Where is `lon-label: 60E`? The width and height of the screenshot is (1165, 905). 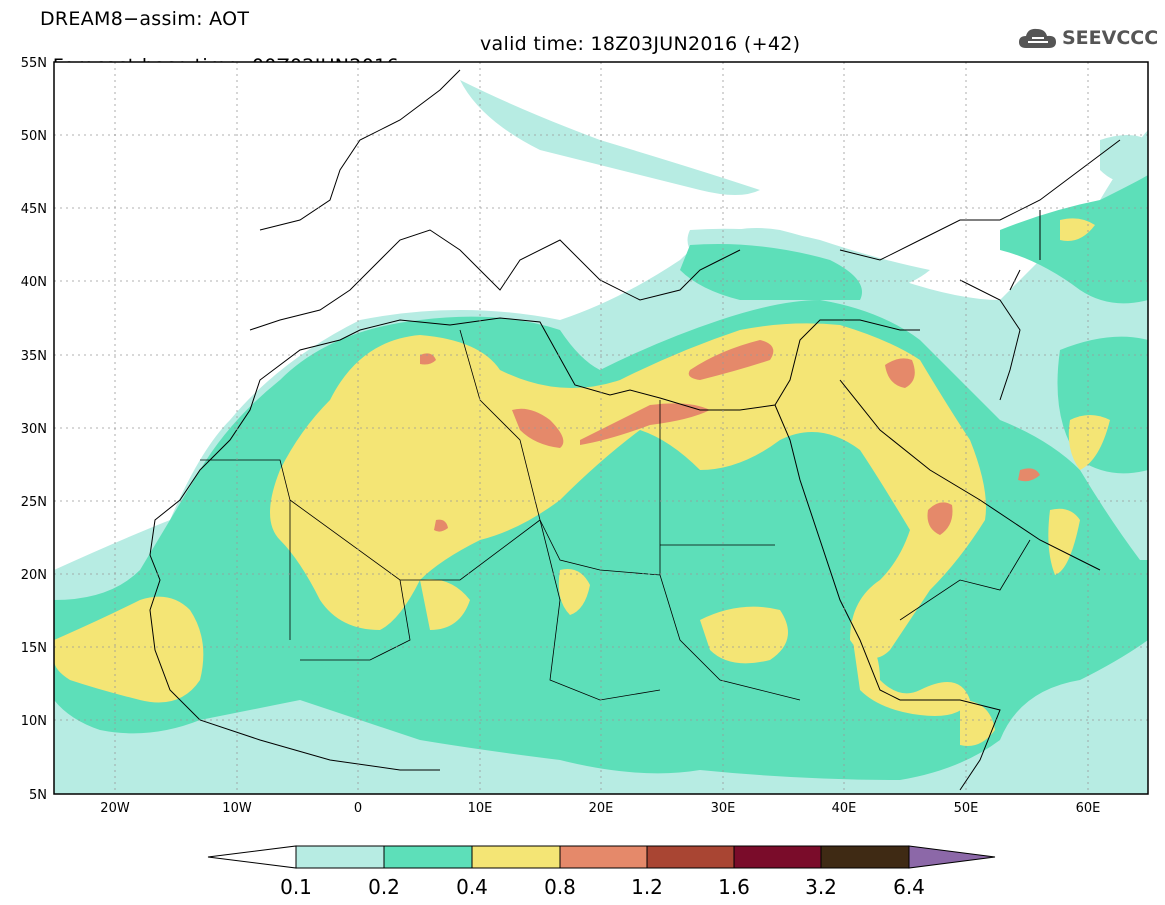 lon-label: 60E is located at coordinates (1088, 808).